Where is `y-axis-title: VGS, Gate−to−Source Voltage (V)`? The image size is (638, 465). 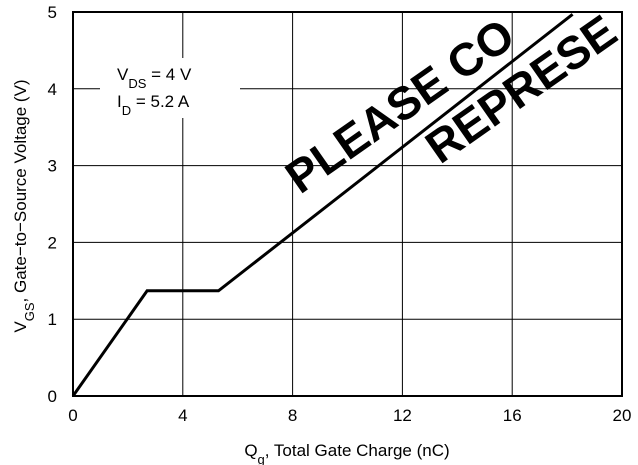 y-axis-title: VGS, Gate−to−Source Voltage (V) is located at coordinates (24, 205).